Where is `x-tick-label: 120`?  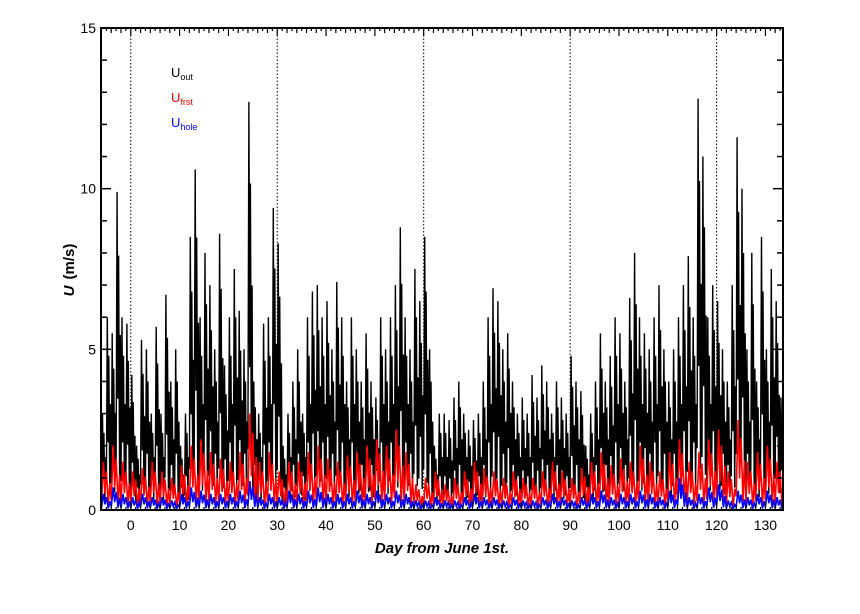
x-tick-label: 120 is located at coordinates (717, 525).